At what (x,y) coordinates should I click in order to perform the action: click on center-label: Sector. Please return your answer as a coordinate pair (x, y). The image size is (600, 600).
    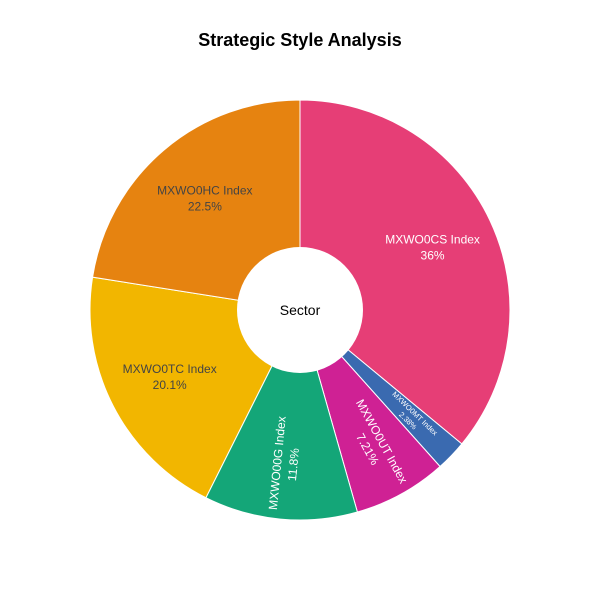
    Looking at the image, I should click on (300, 310).